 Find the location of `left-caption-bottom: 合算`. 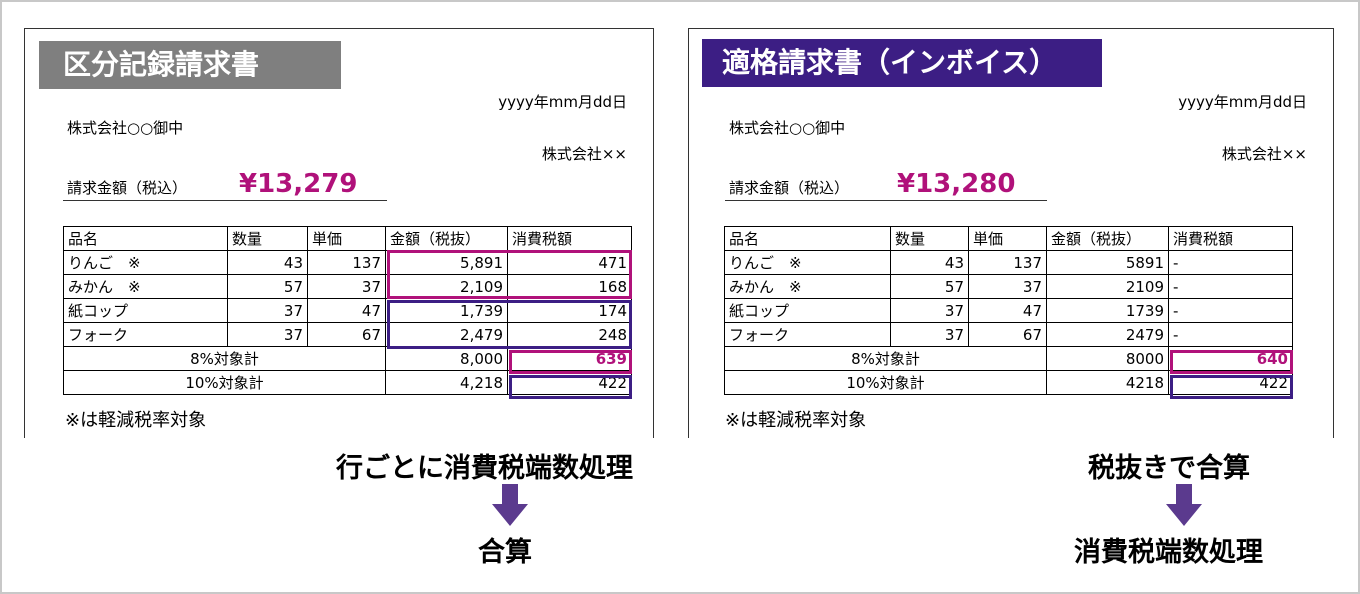

left-caption-bottom: 合算 is located at coordinates (505, 552).